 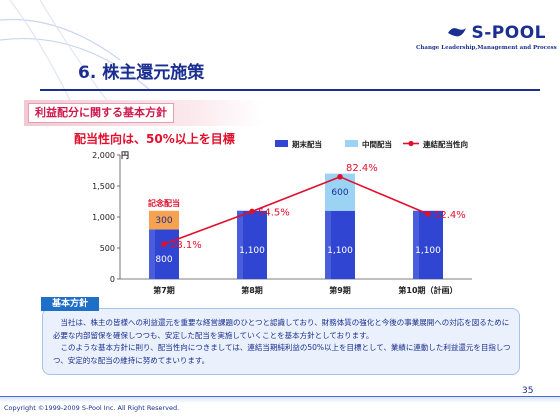 What do you see at coordinates (450, 215) in the screenshot?
I see `payout-ratio-label: 52.4%` at bounding box center [450, 215].